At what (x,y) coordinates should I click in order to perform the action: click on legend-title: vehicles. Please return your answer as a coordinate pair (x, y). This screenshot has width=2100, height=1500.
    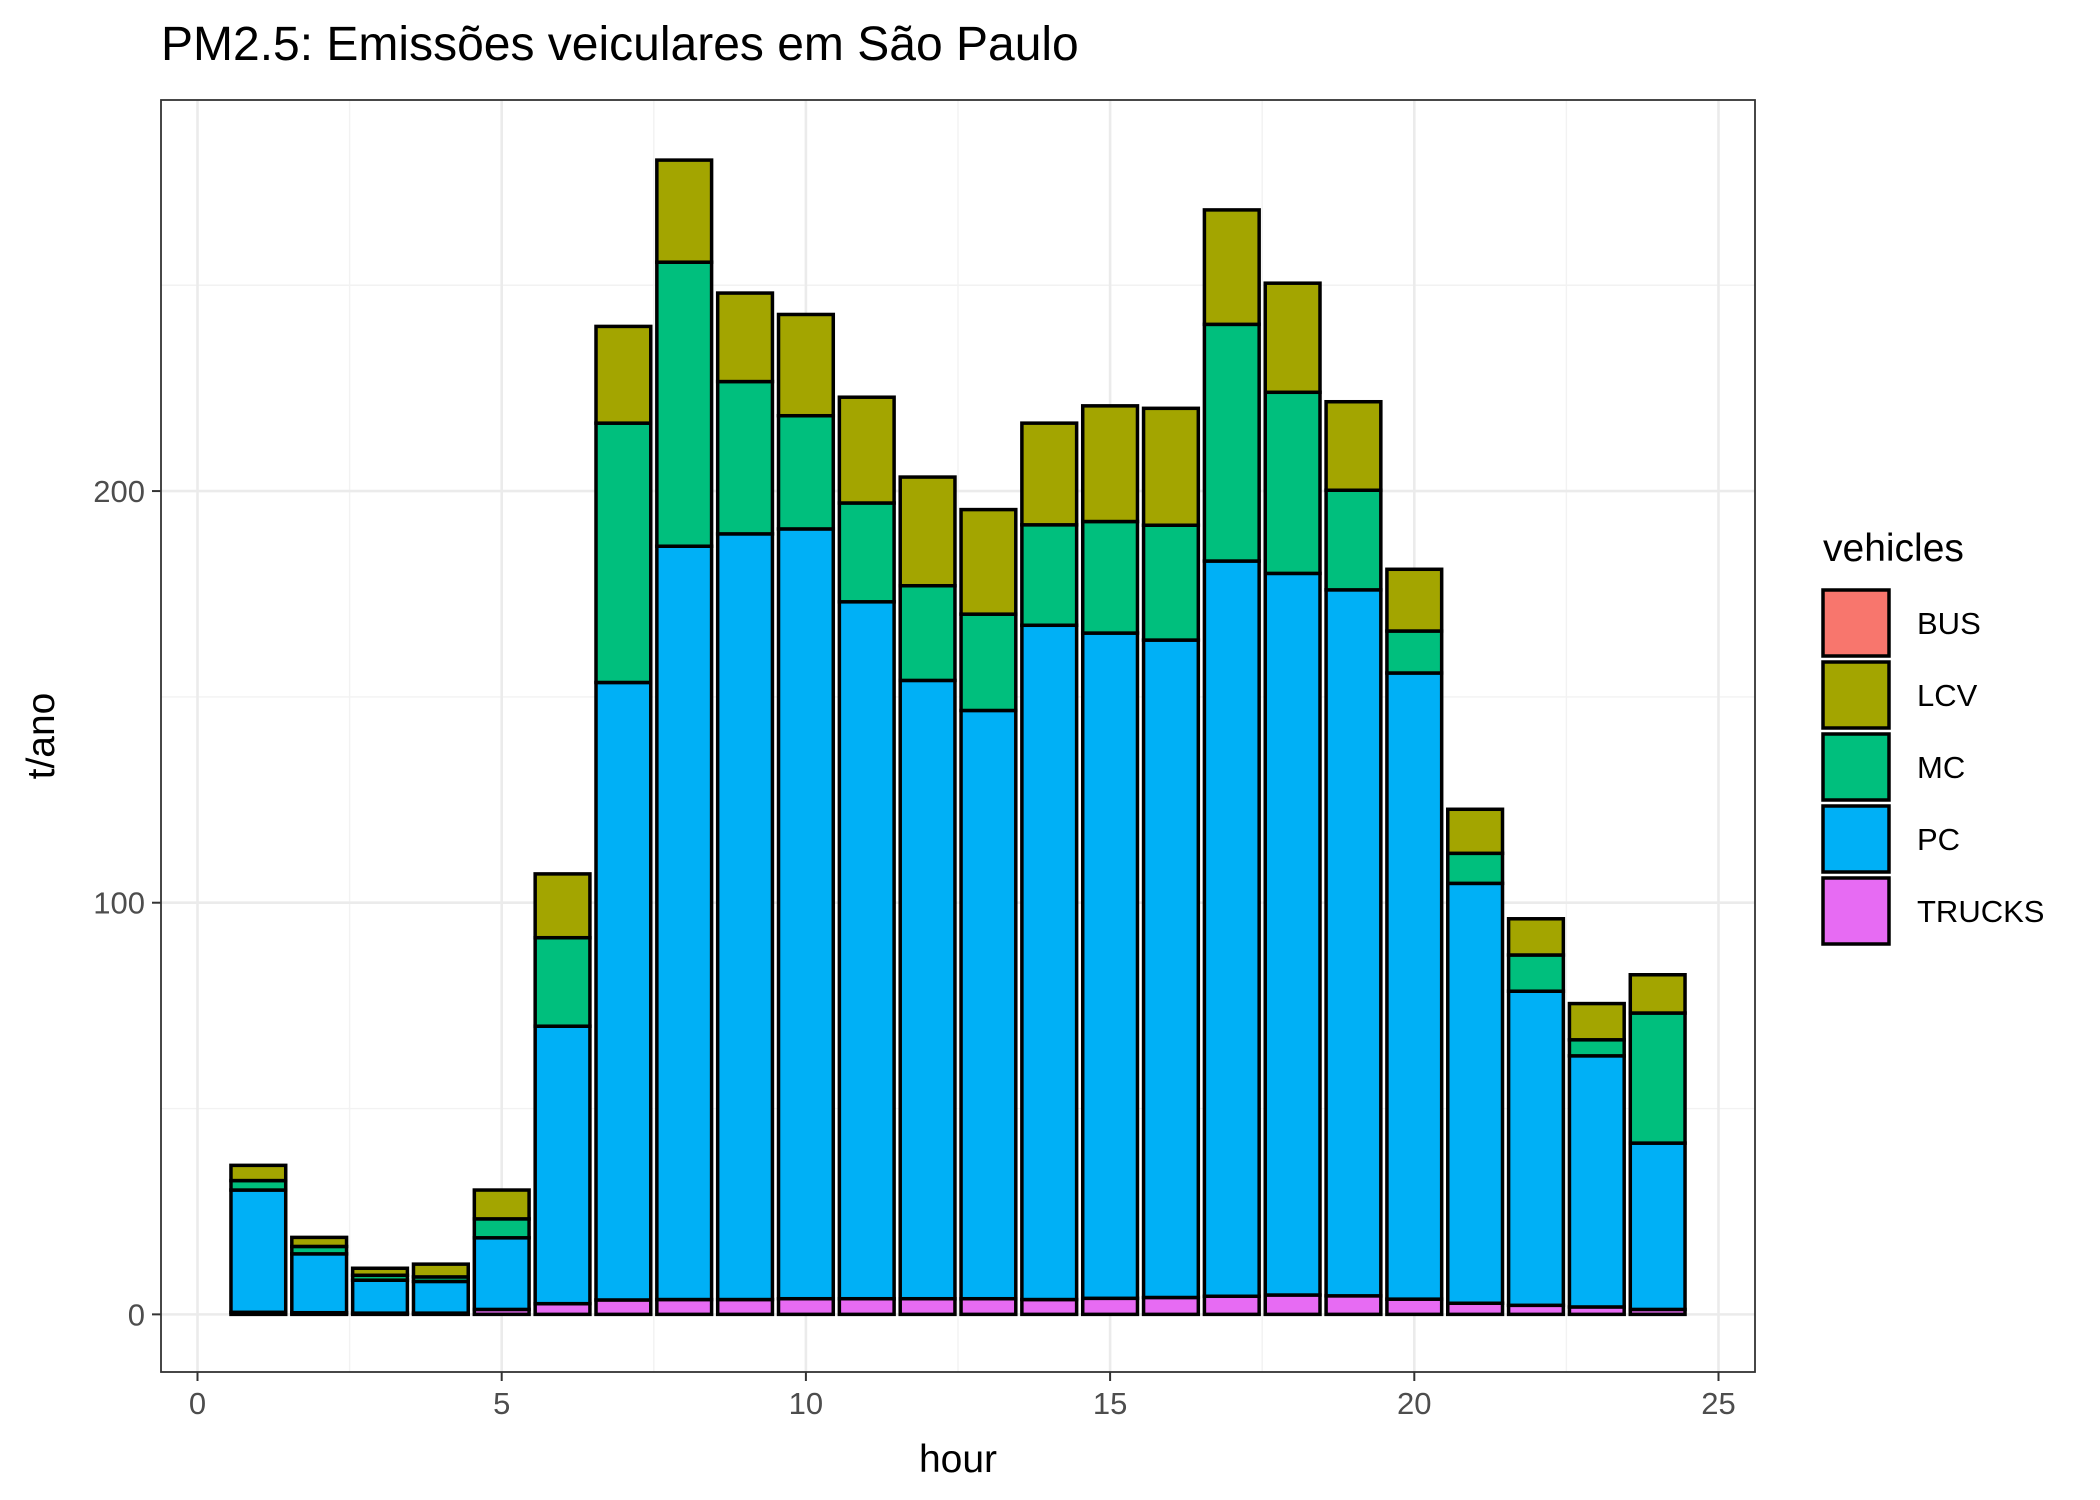
    Looking at the image, I should click on (1893, 548).